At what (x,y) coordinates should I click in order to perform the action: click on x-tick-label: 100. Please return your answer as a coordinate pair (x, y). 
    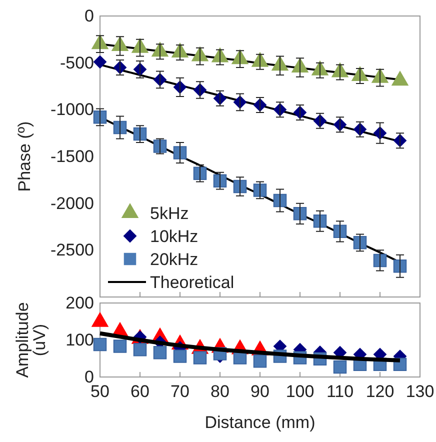
    Looking at the image, I should click on (300, 392).